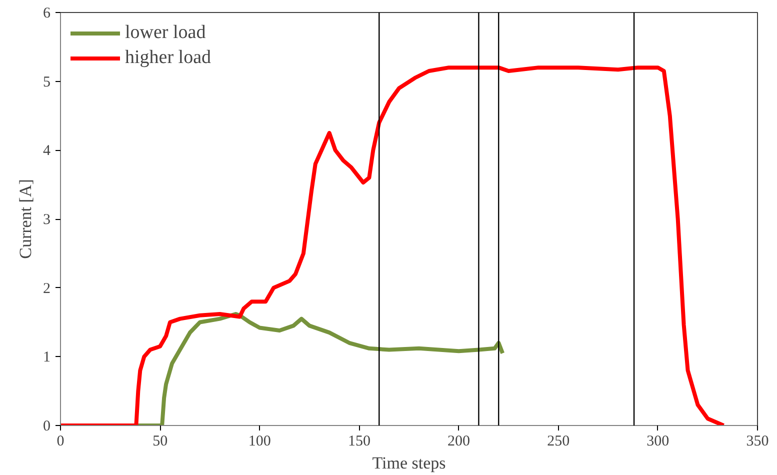 The image size is (777, 475). I want to click on y-tick-label: 6, so click(47, 14).